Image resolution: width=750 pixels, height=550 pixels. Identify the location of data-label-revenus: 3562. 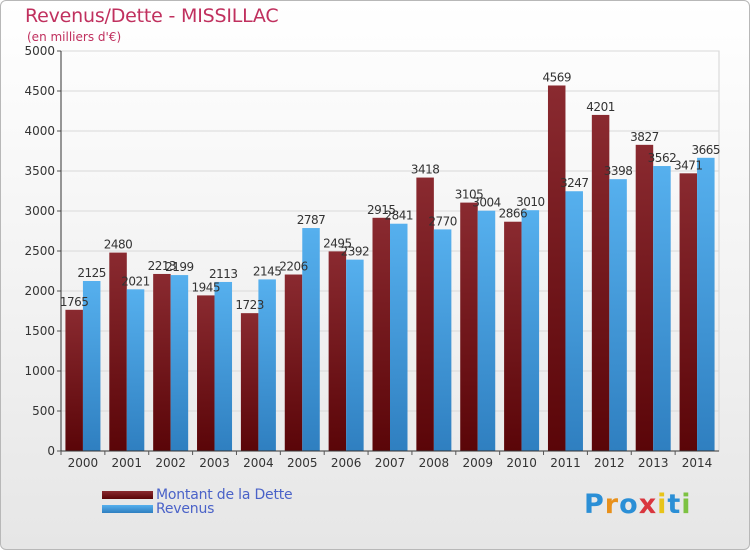
(662, 158).